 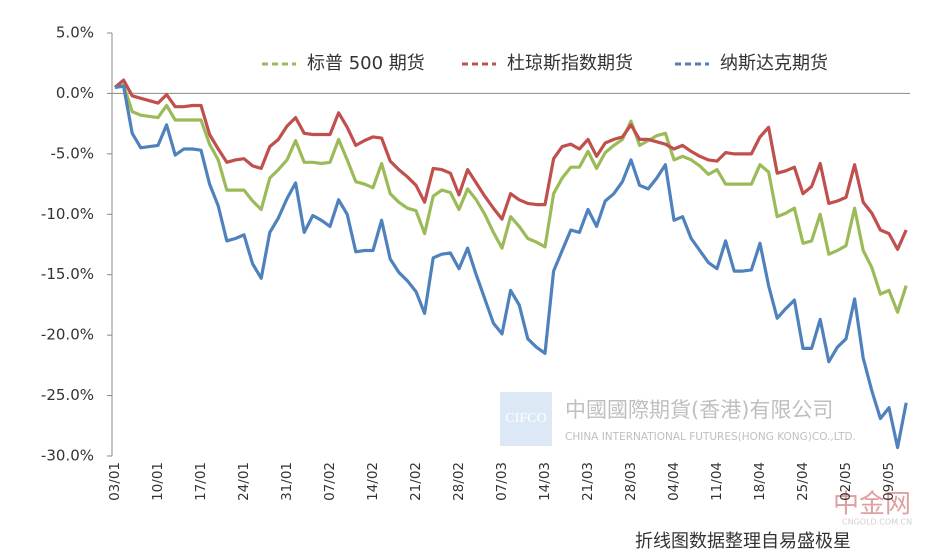 I want to click on x-tick-label: 21/02, so click(x=416, y=481).